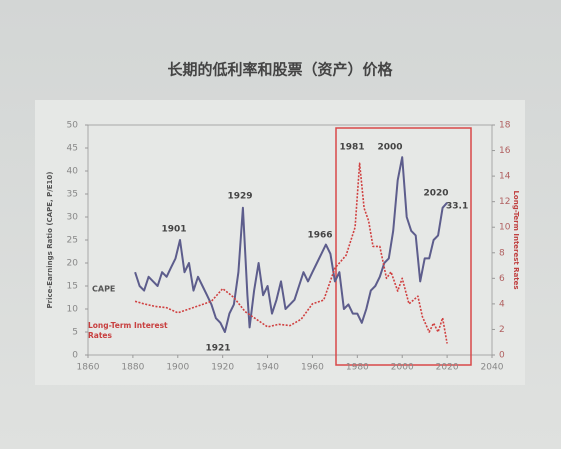 This screenshot has height=449, width=561. Describe the element at coordinates (88, 368) in the screenshot. I see `x-tick-label: 1860` at that location.